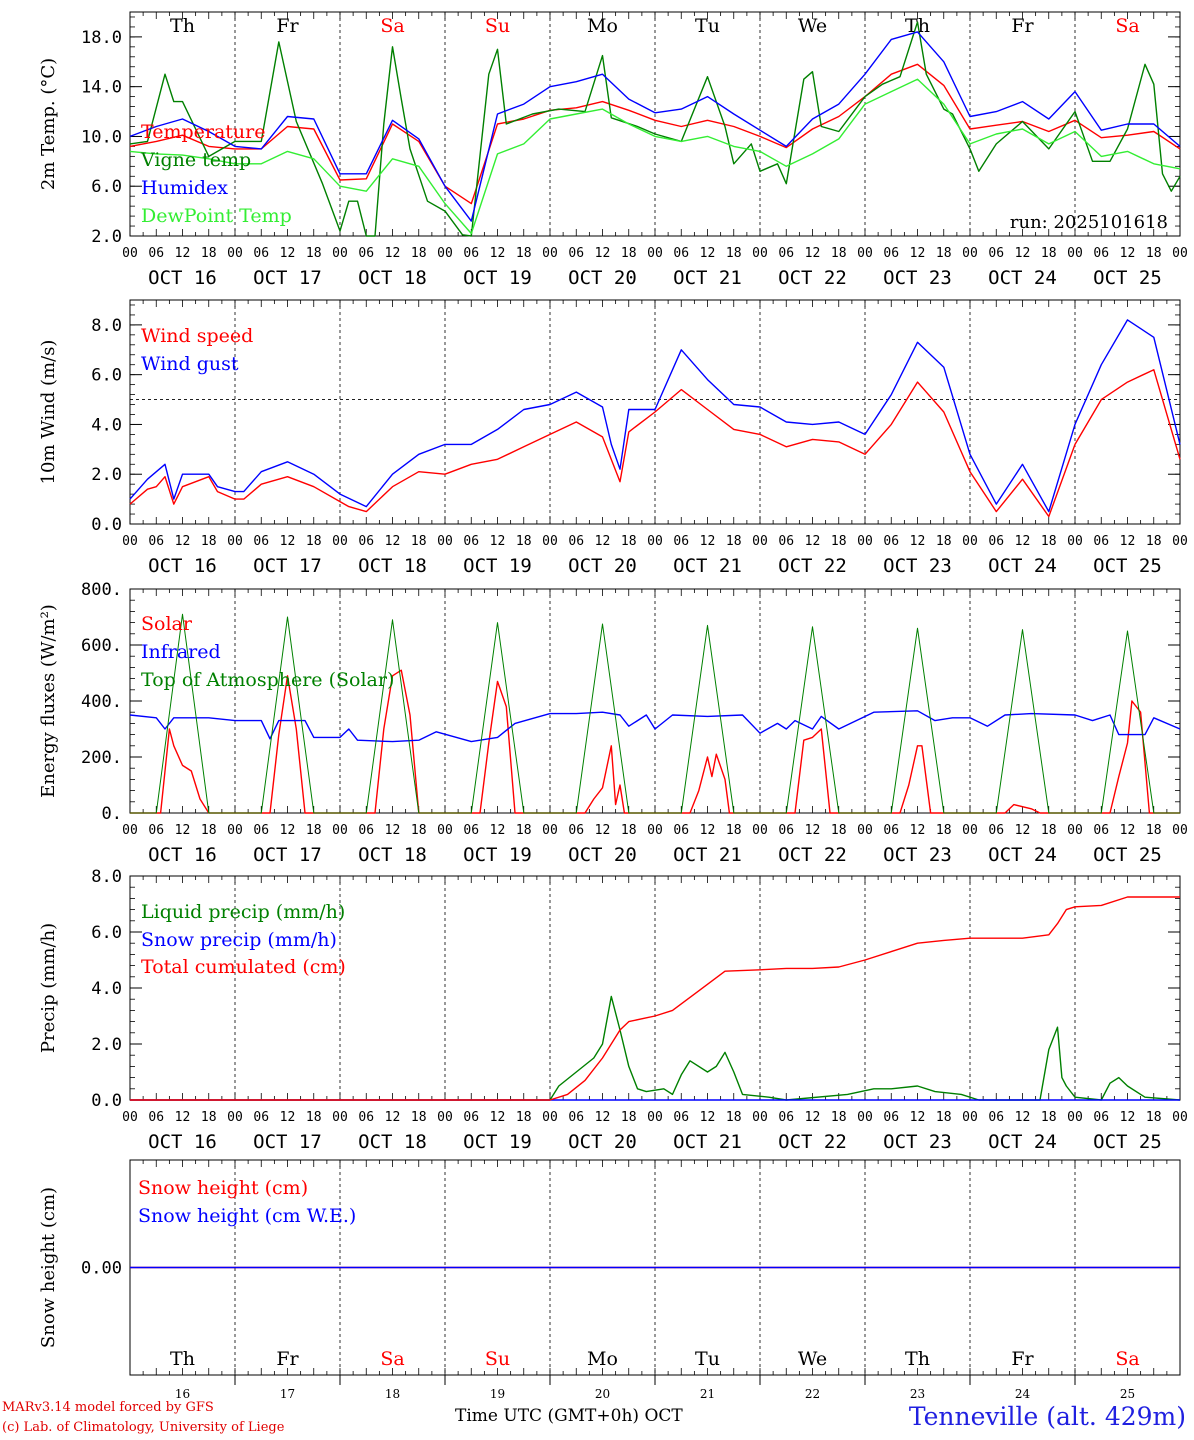 This screenshot has height=1440, width=1194. Describe the element at coordinates (108, 1407) in the screenshot. I see `credit-model: MARv3.14 model forced by GFS` at that location.